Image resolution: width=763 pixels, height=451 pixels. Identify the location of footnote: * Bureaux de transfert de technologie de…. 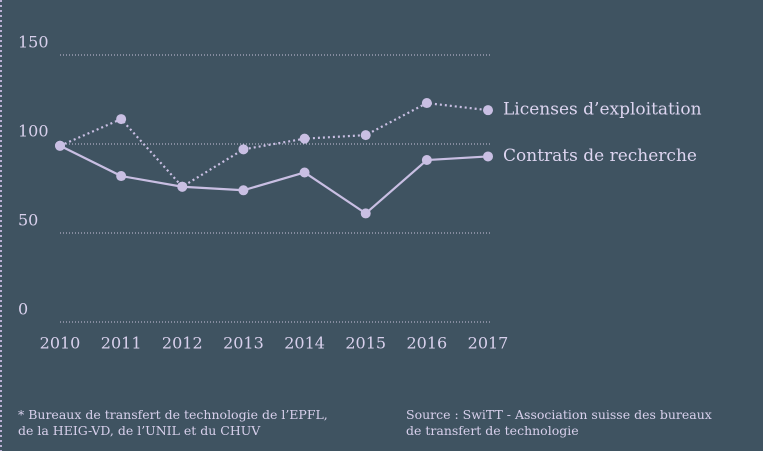
(173, 414).